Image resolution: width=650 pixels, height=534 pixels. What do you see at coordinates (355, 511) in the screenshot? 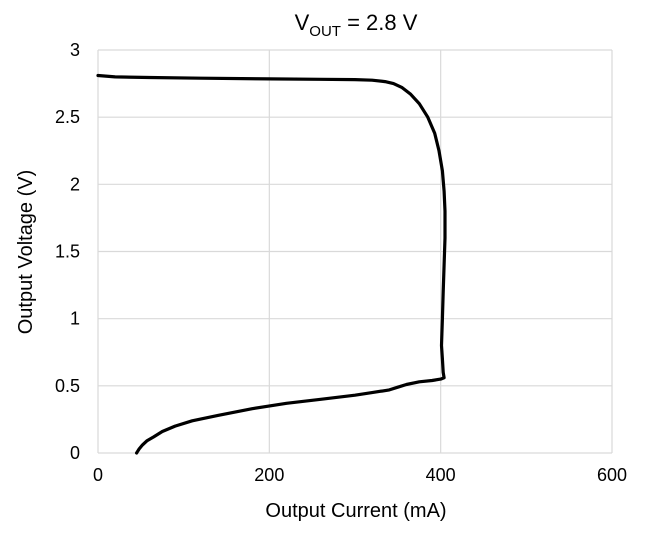
I see `x-axis-title: Output Current (mA)` at bounding box center [355, 511].